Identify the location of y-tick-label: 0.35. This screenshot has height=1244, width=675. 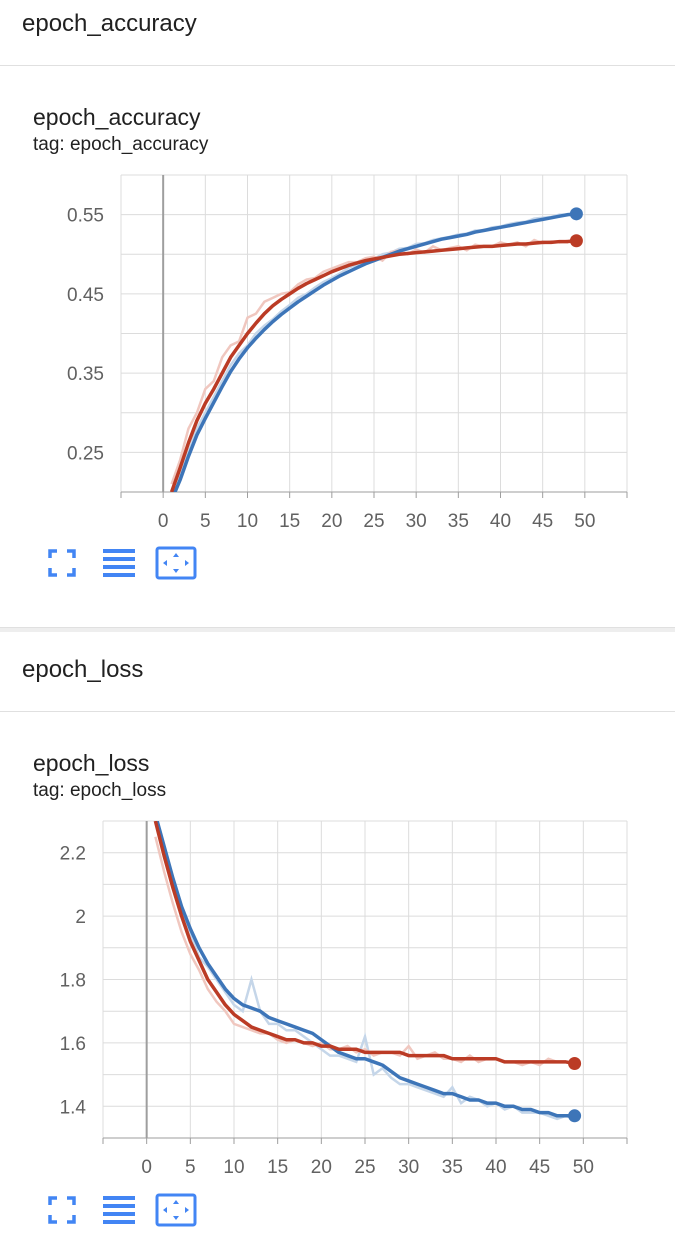
(85, 374).